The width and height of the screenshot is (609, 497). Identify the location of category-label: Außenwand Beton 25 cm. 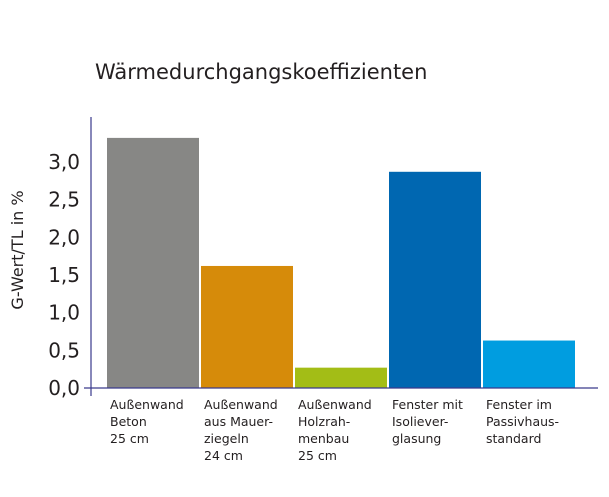
(147, 421).